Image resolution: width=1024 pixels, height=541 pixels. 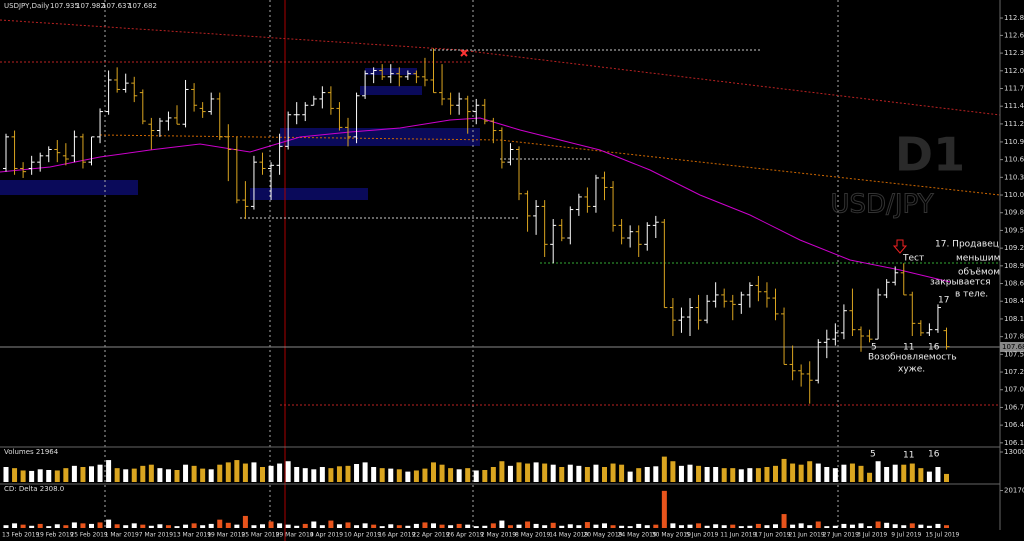 I want to click on x-tick-label: 17 Jun 2019, so click(x=772, y=535).